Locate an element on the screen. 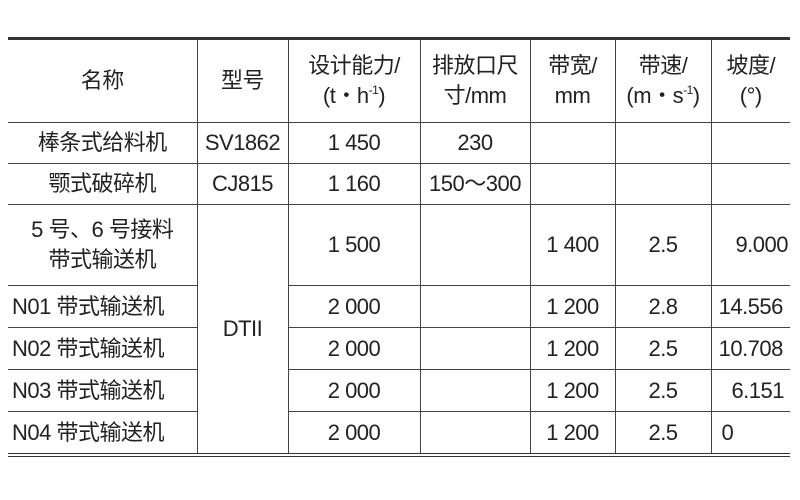  cell-name: 颚式破碎机 is located at coordinates (103, 184).